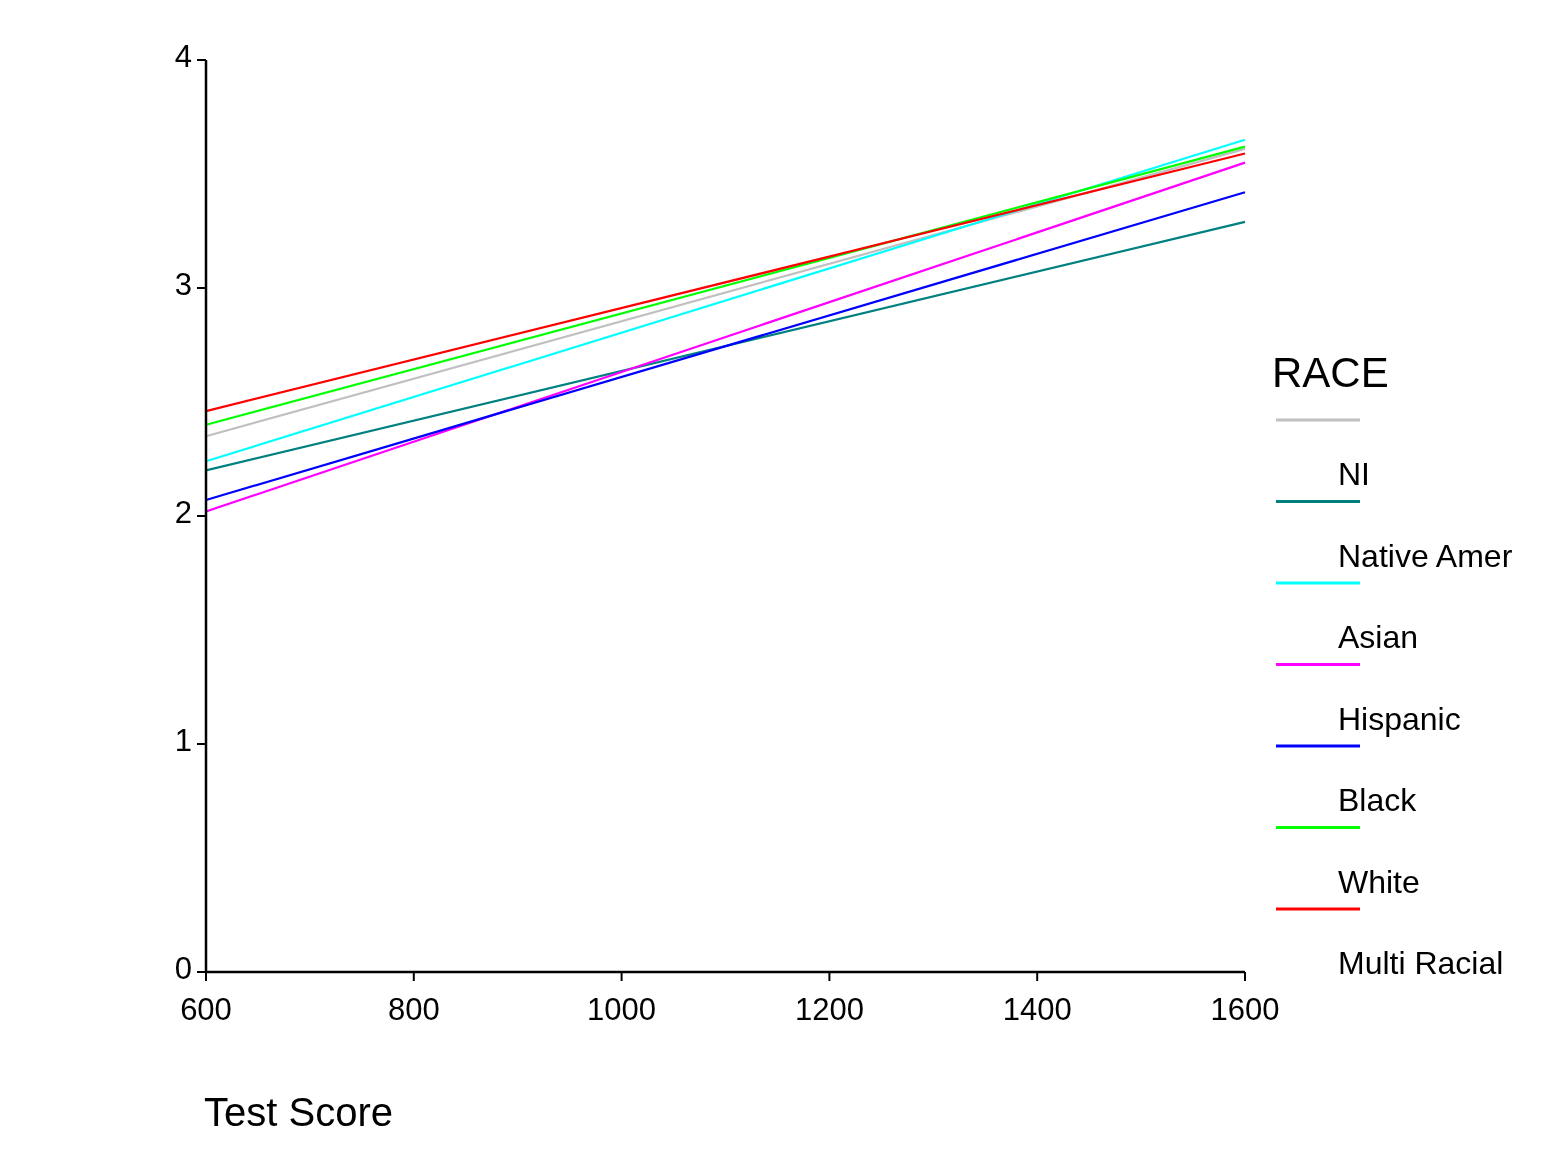  Describe the element at coordinates (1378, 637) in the screenshot. I see `legend-label: Asian` at that location.